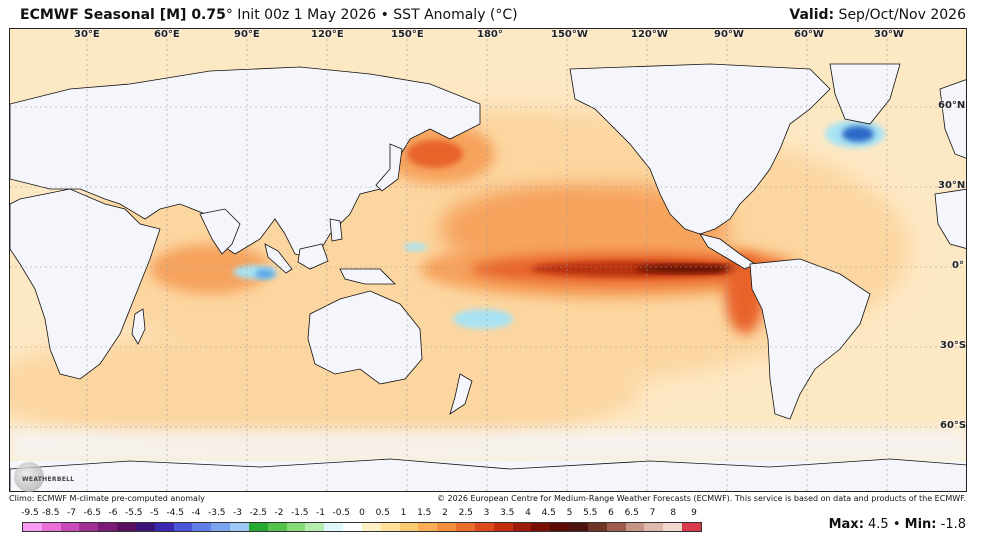  I want to click on max-min-readout: Max: 4.5 • Min: -1.8, so click(897, 524).